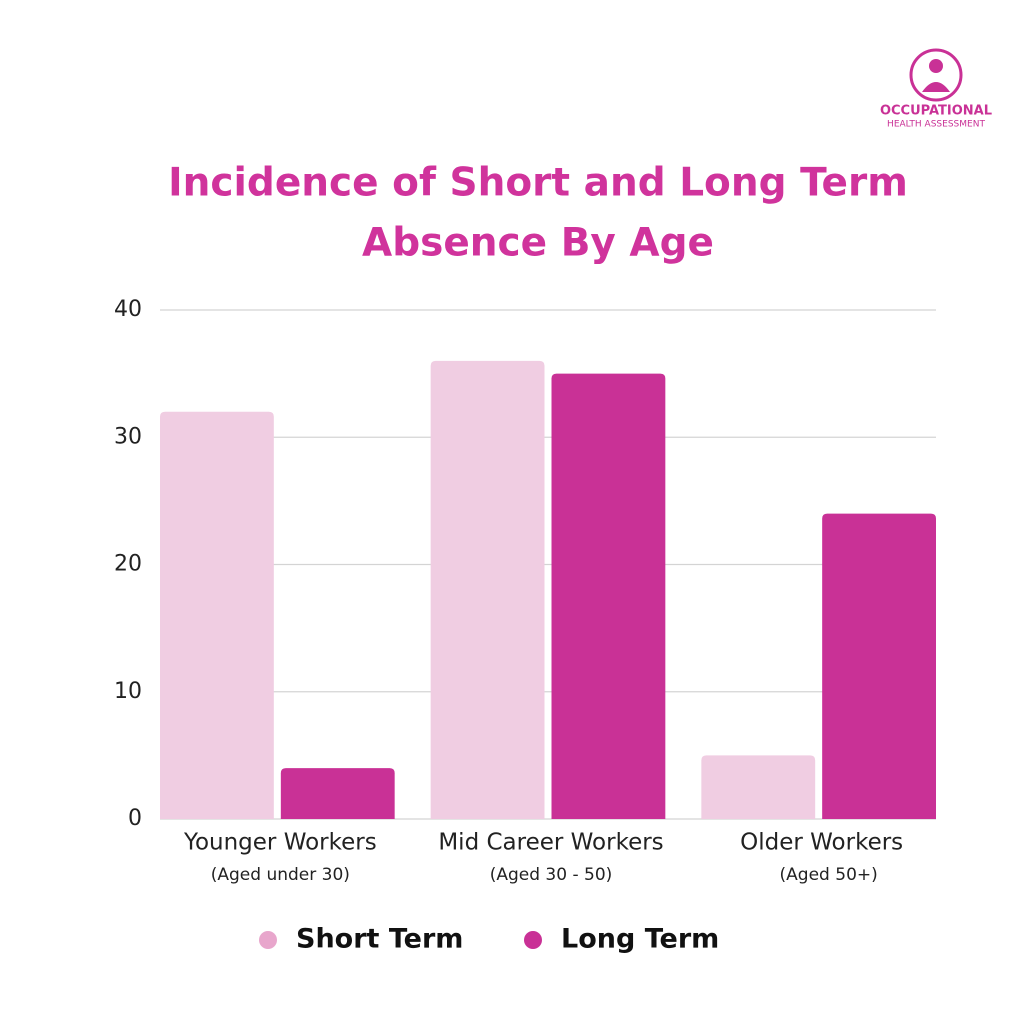  Describe the element at coordinates (936, 111) in the screenshot. I see `logo-text: OCCUPATIONAL` at that location.